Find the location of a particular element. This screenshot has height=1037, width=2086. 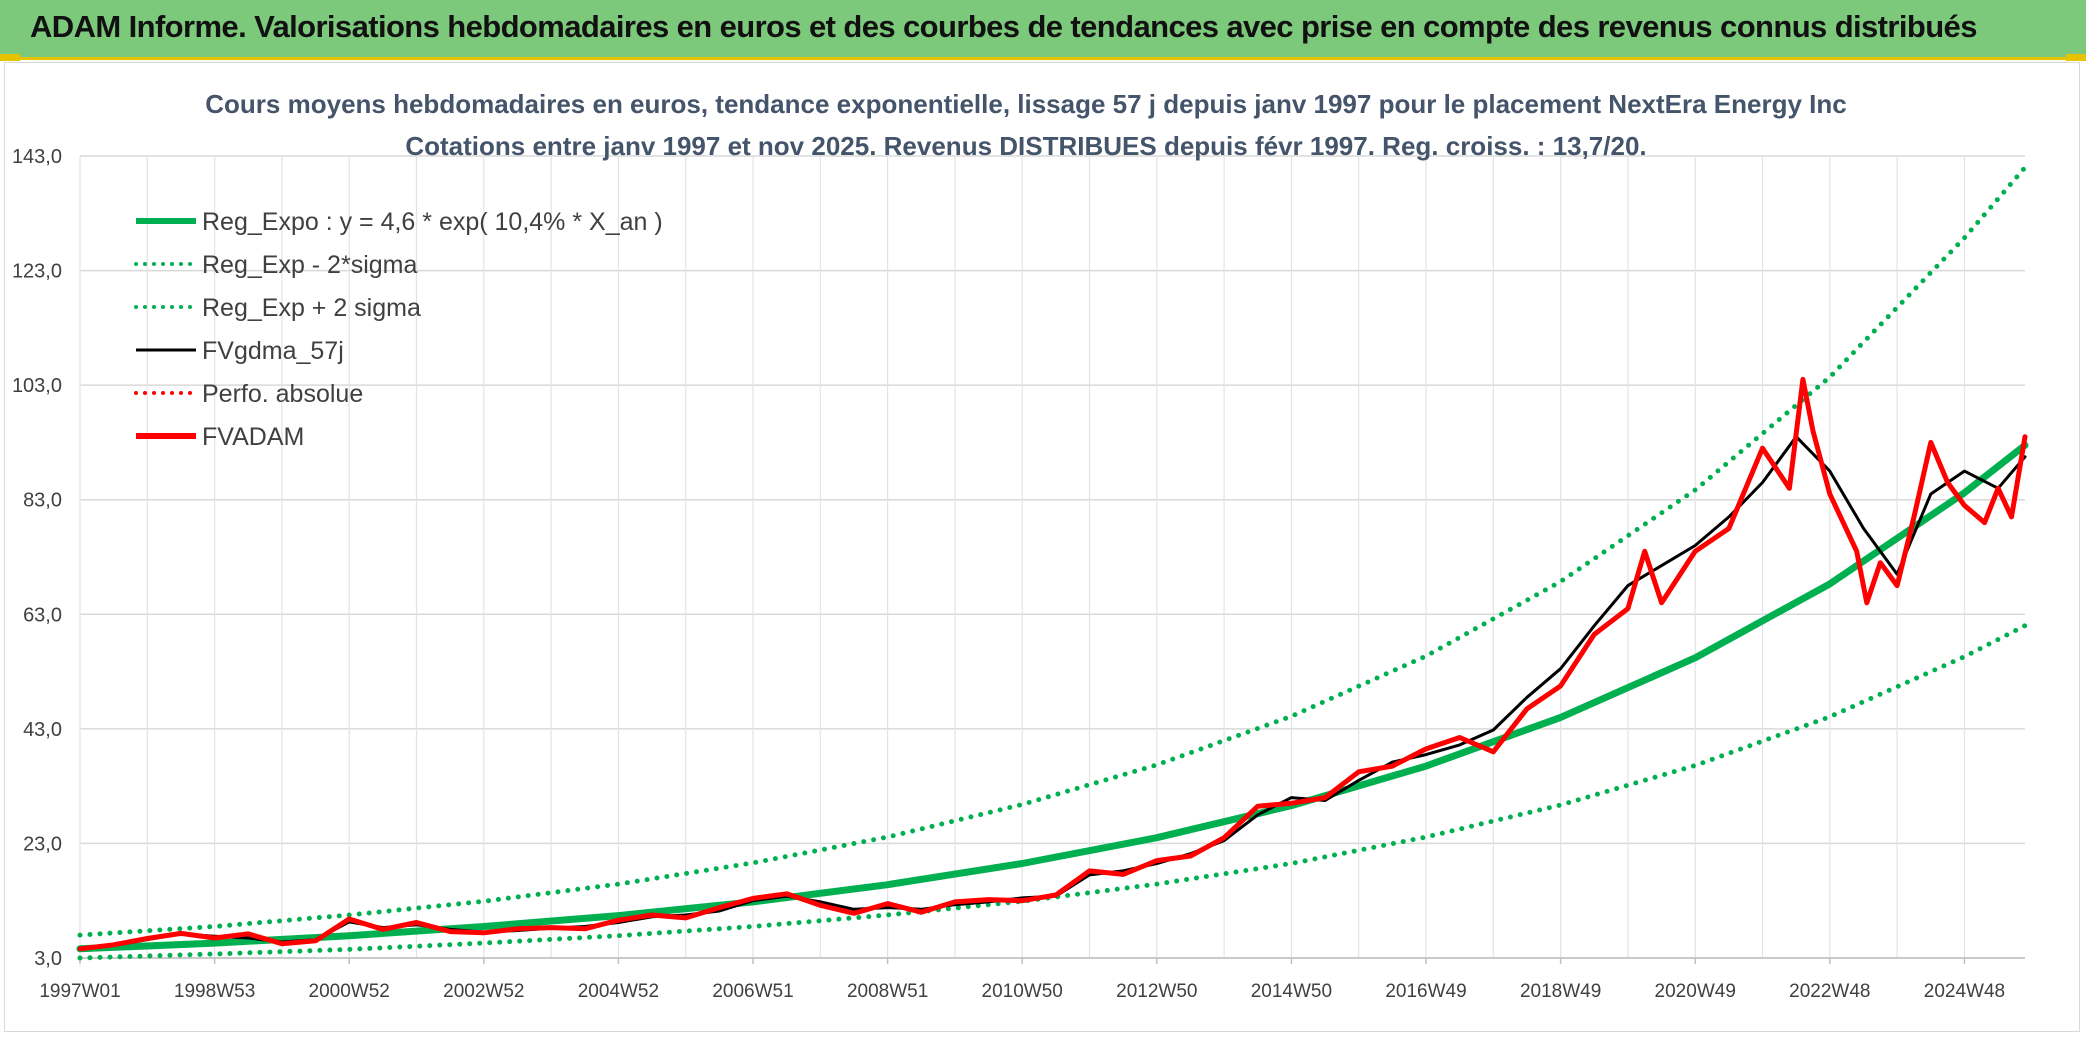

x-tick-label: 2004W52 is located at coordinates (618, 991).